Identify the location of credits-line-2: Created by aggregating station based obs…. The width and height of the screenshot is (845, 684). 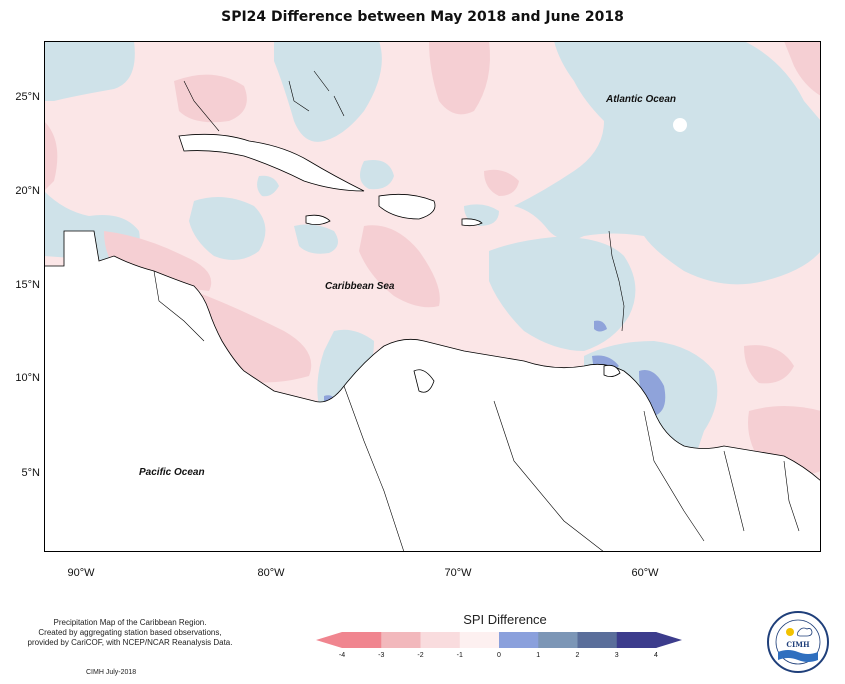
(130, 632).